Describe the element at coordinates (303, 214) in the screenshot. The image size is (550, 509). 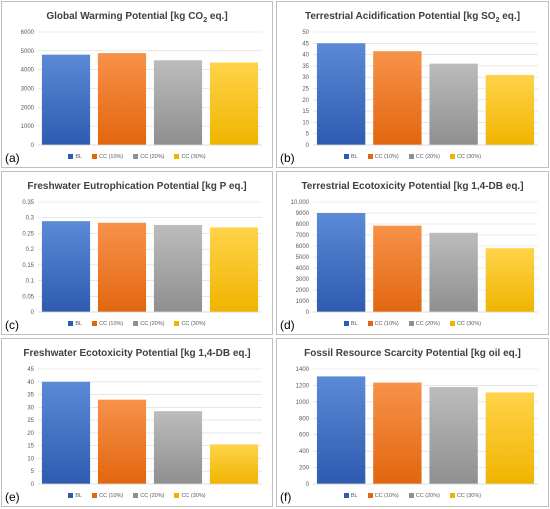
I see `y-tick-label: 9000` at that location.